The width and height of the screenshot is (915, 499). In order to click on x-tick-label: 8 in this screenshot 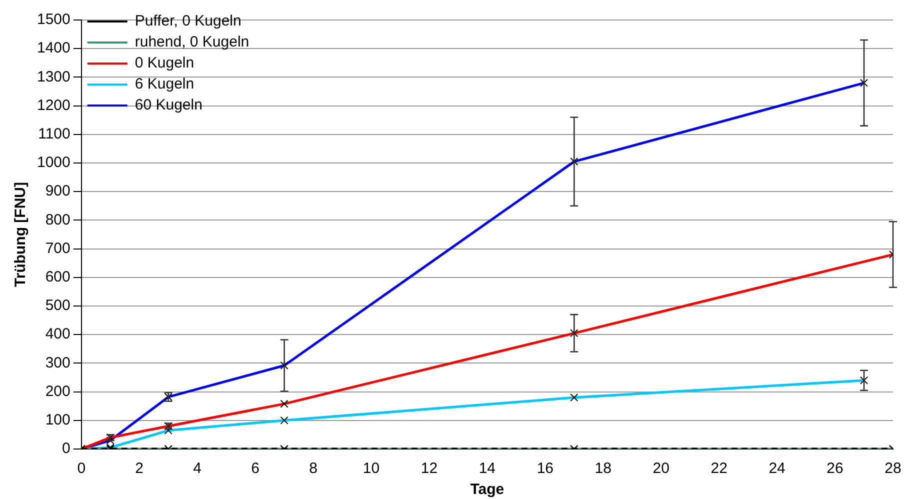, I will do `click(313, 469)`.